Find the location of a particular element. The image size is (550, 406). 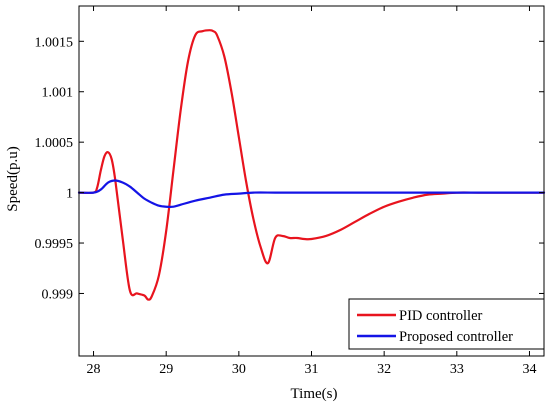

legend-box is located at coordinates (446, 324).